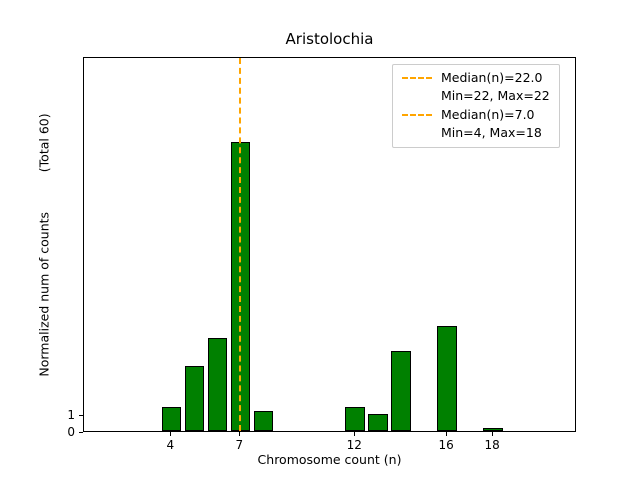 The height and width of the screenshot is (480, 640). I want to click on y-tick-label: 0, so click(71, 432).